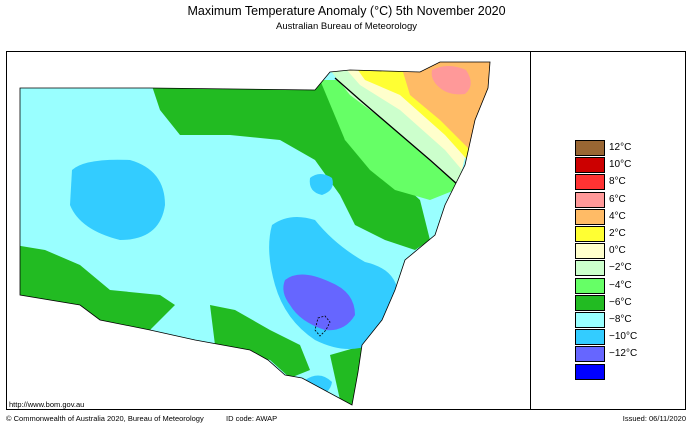 This screenshot has width=693, height=425. I want to click on issued-date-text: Issued: 06/11/2020, so click(654, 418).